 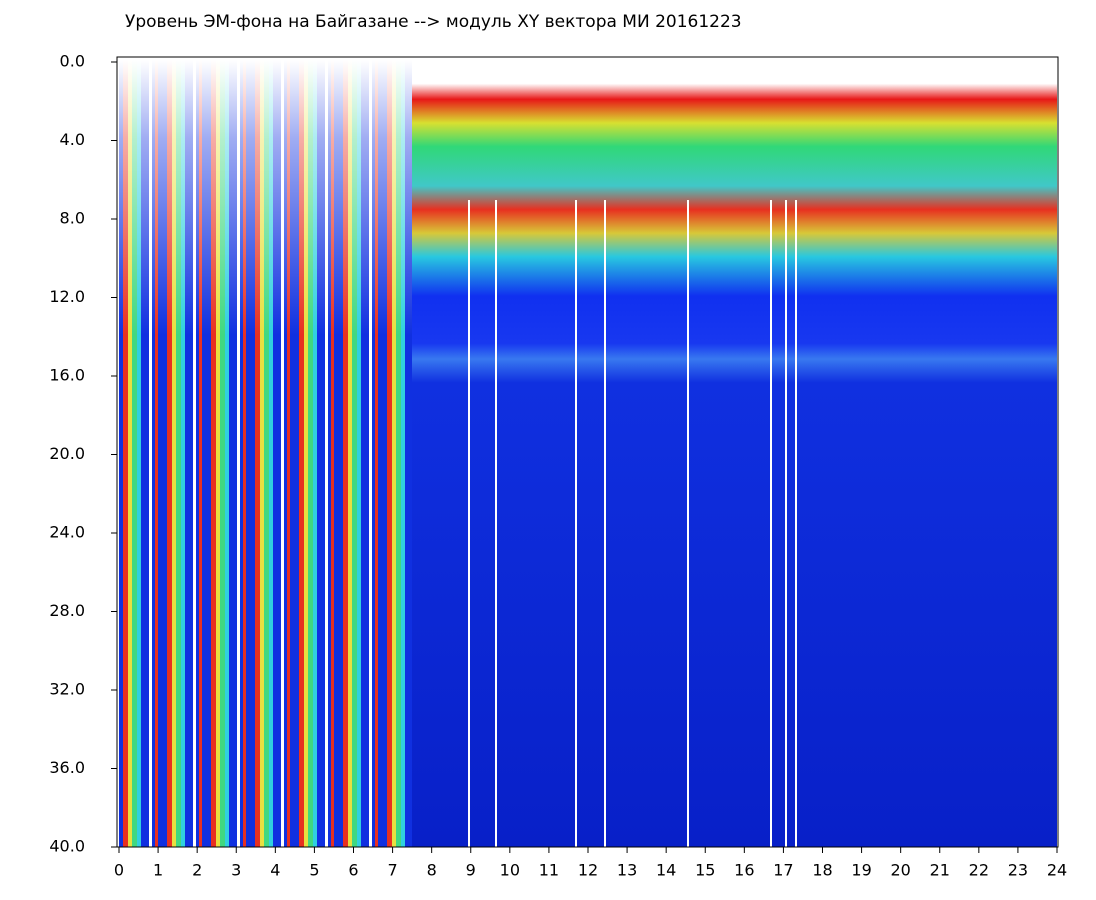 I want to click on x-tick-label: 4, so click(x=275, y=870).